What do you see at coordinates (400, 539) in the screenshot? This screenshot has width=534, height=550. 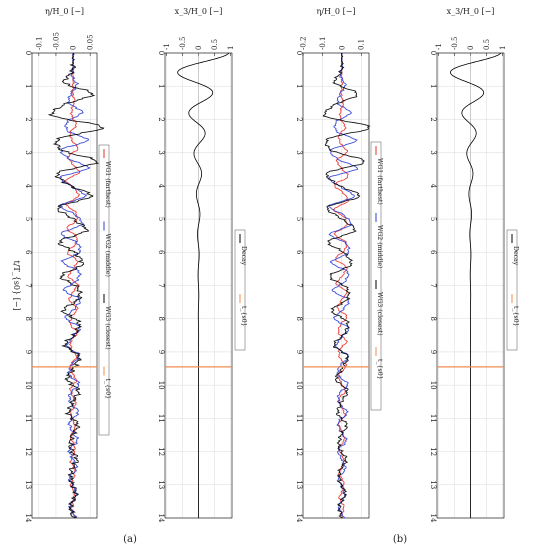 I see `caption-b: (b)` at bounding box center [400, 539].